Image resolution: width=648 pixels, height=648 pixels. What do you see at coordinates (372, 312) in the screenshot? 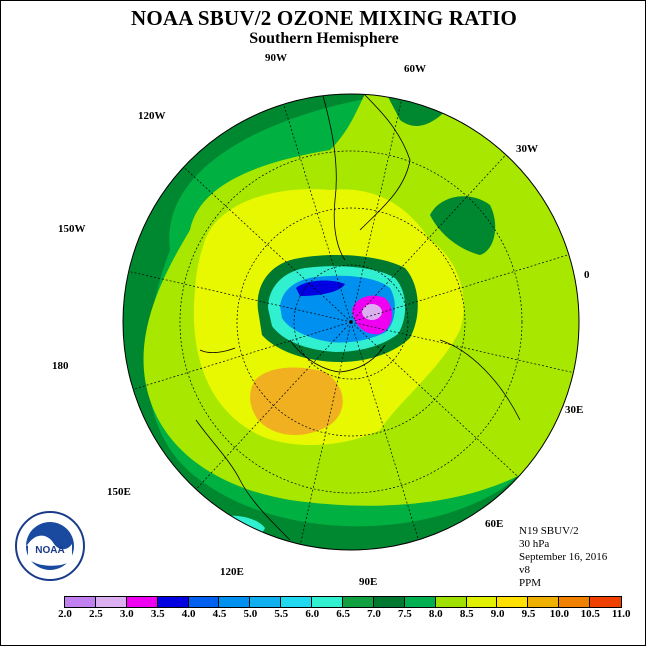
I see `ozone-hole-core-light` at bounding box center [372, 312].